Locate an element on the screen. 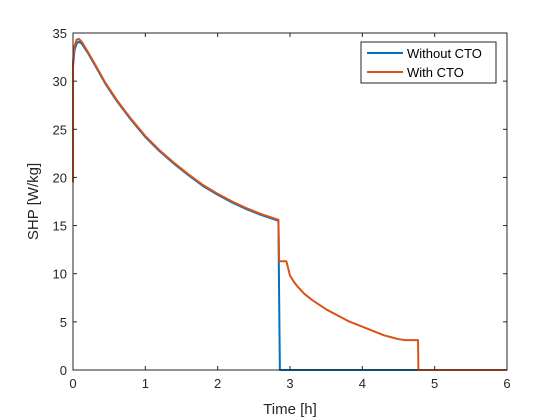 The image size is (560, 420). x-axis-label: Time [h] is located at coordinates (290, 409).